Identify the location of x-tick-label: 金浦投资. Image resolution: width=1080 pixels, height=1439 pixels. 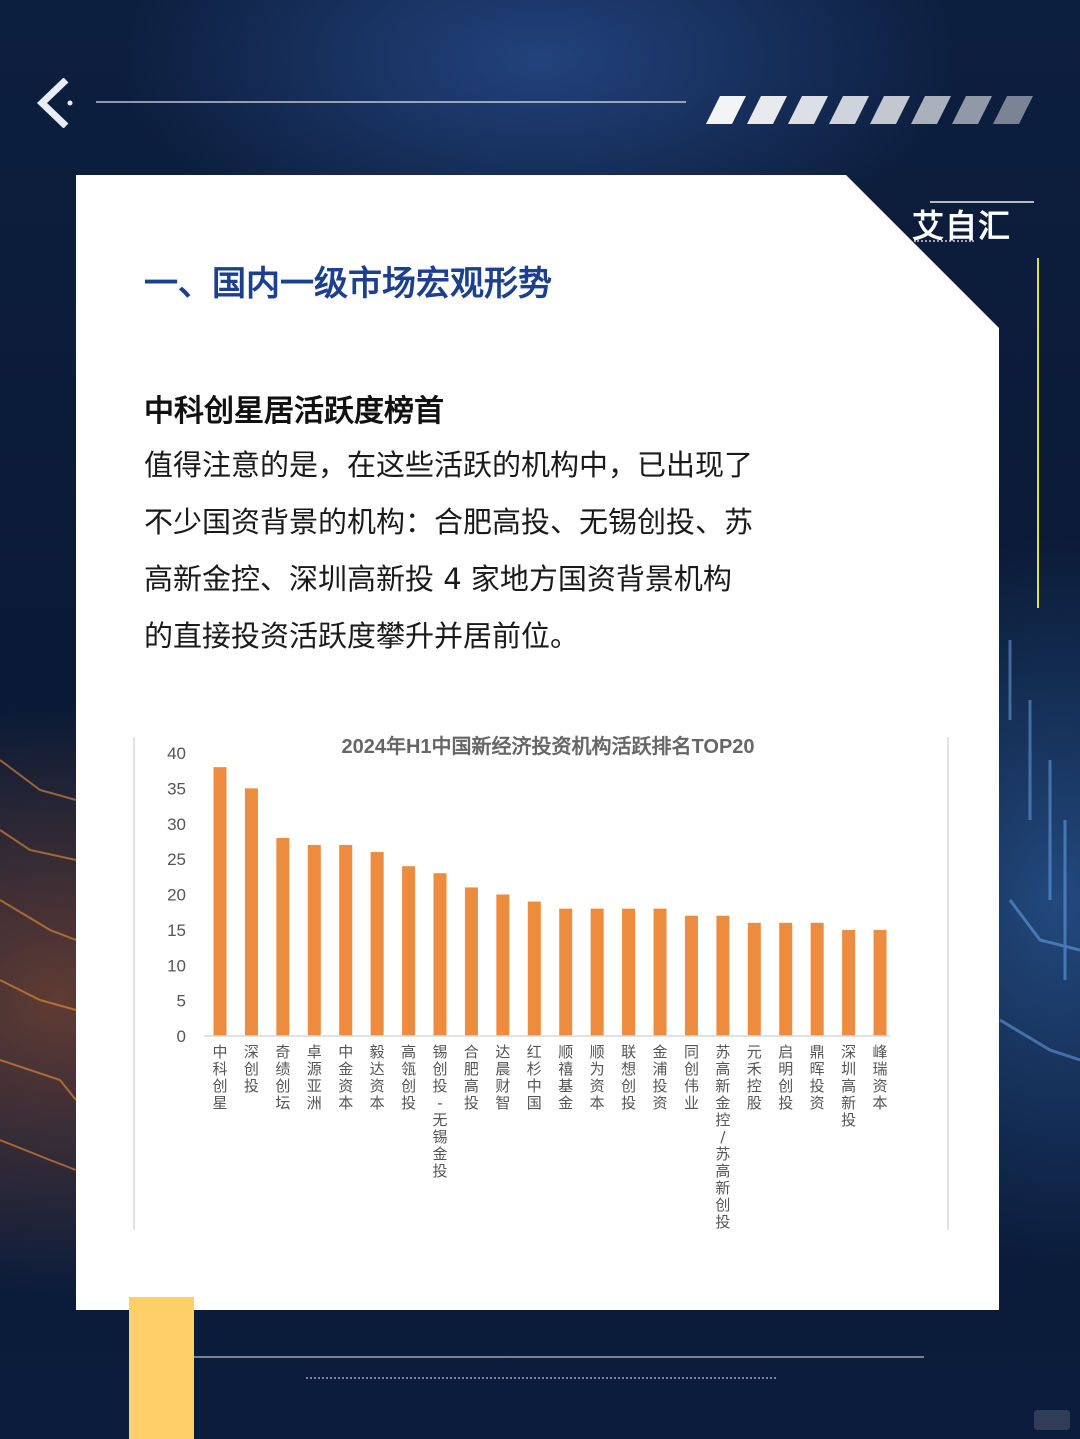
(660, 1077).